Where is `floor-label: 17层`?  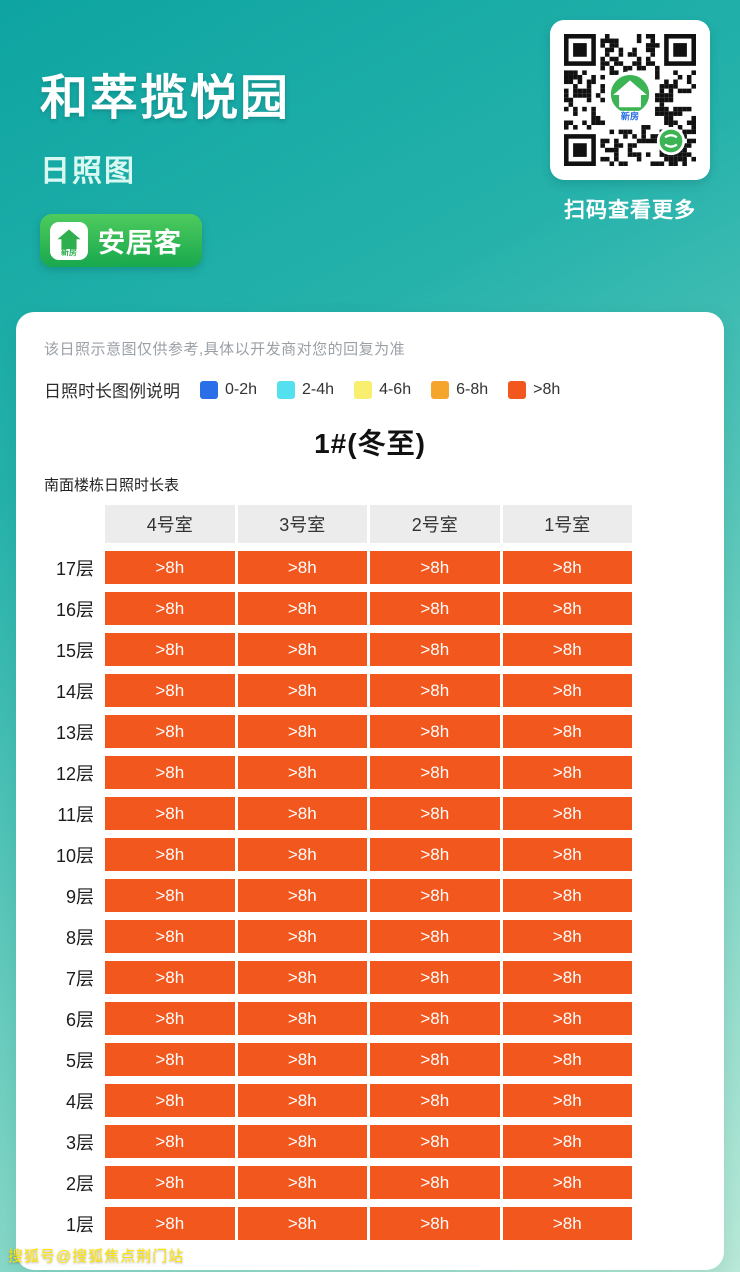
floor-label: 17层 is located at coordinates (74, 568).